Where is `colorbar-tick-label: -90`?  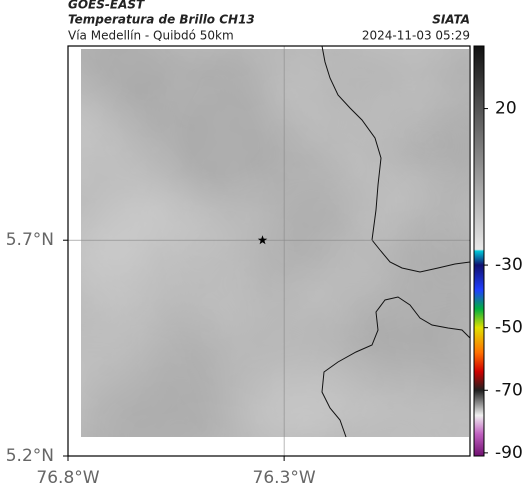 colorbar-tick-label: -90 is located at coordinates (509, 453).